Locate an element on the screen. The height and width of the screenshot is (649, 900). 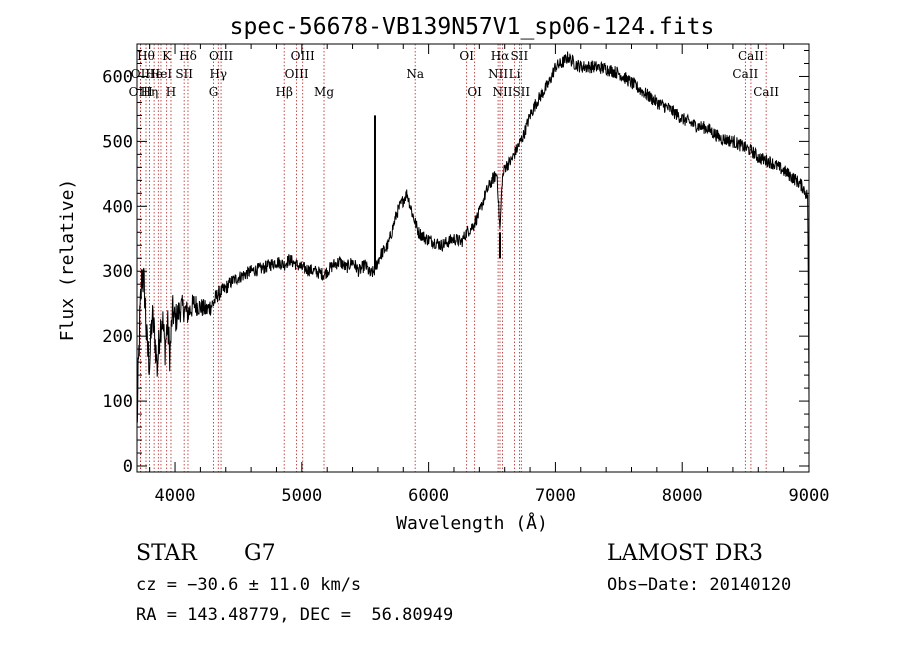
y-tick-label: 0 is located at coordinates (128, 467).